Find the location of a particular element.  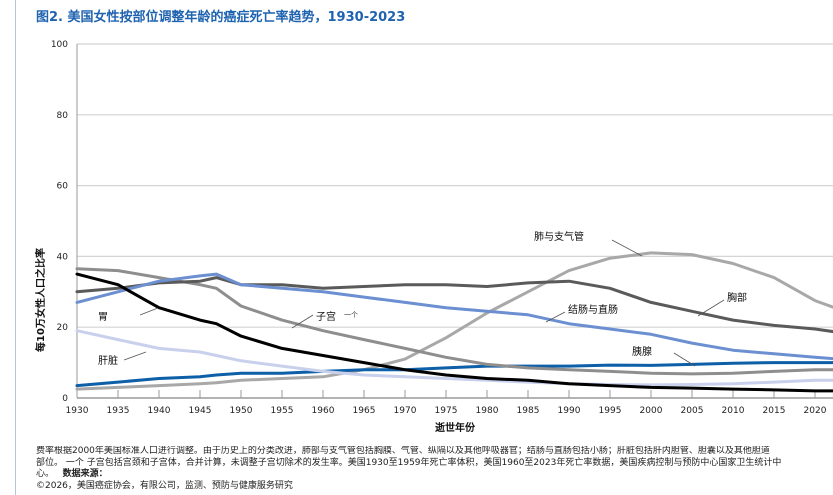

series-label: 结肠与直肠 is located at coordinates (593, 309).